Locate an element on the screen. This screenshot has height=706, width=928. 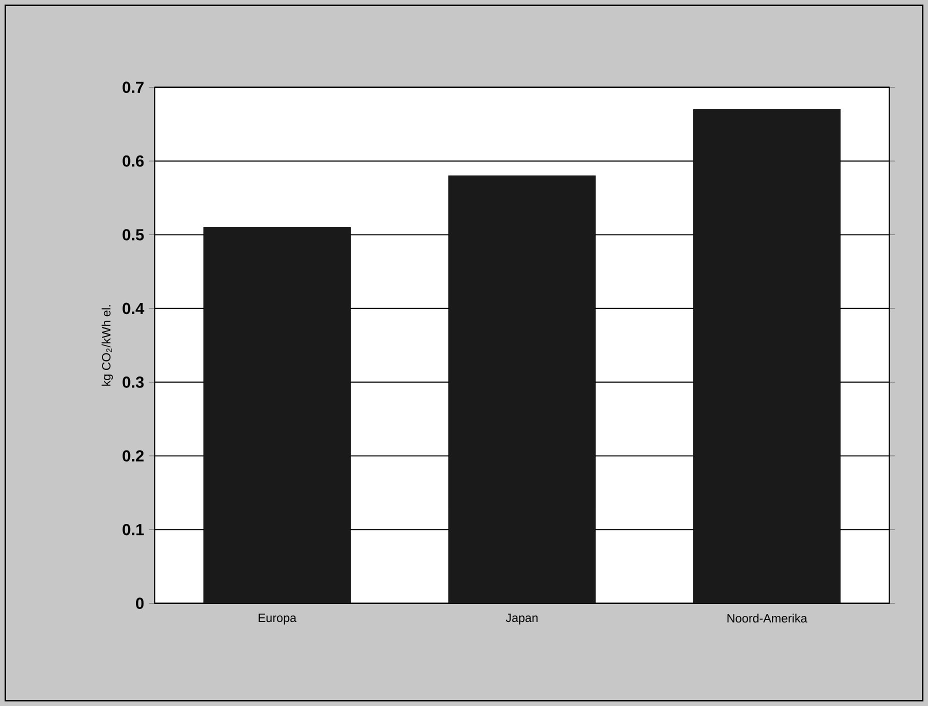
y-tick-label: 0.6 is located at coordinates (133, 161).